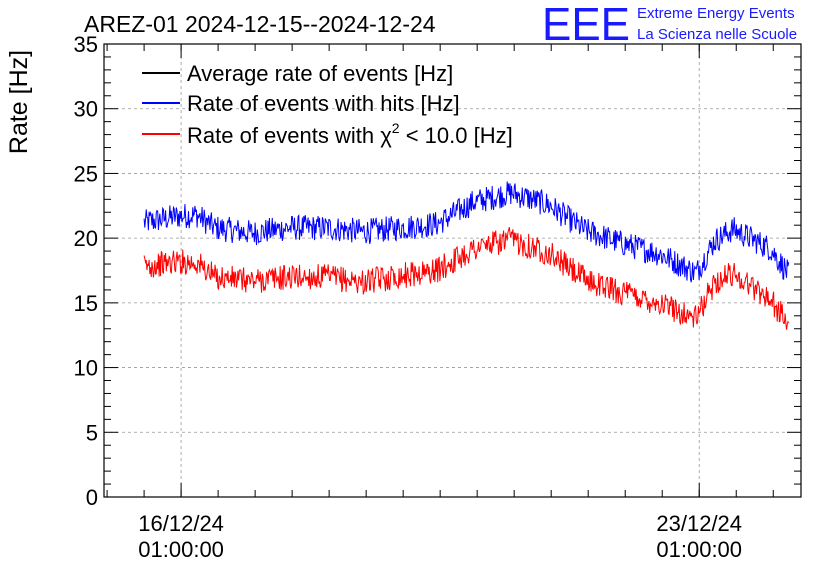 The height and width of the screenshot is (572, 836). I want to click on legend-label-hits: Rate of events with hits [Hz], so click(323, 103).